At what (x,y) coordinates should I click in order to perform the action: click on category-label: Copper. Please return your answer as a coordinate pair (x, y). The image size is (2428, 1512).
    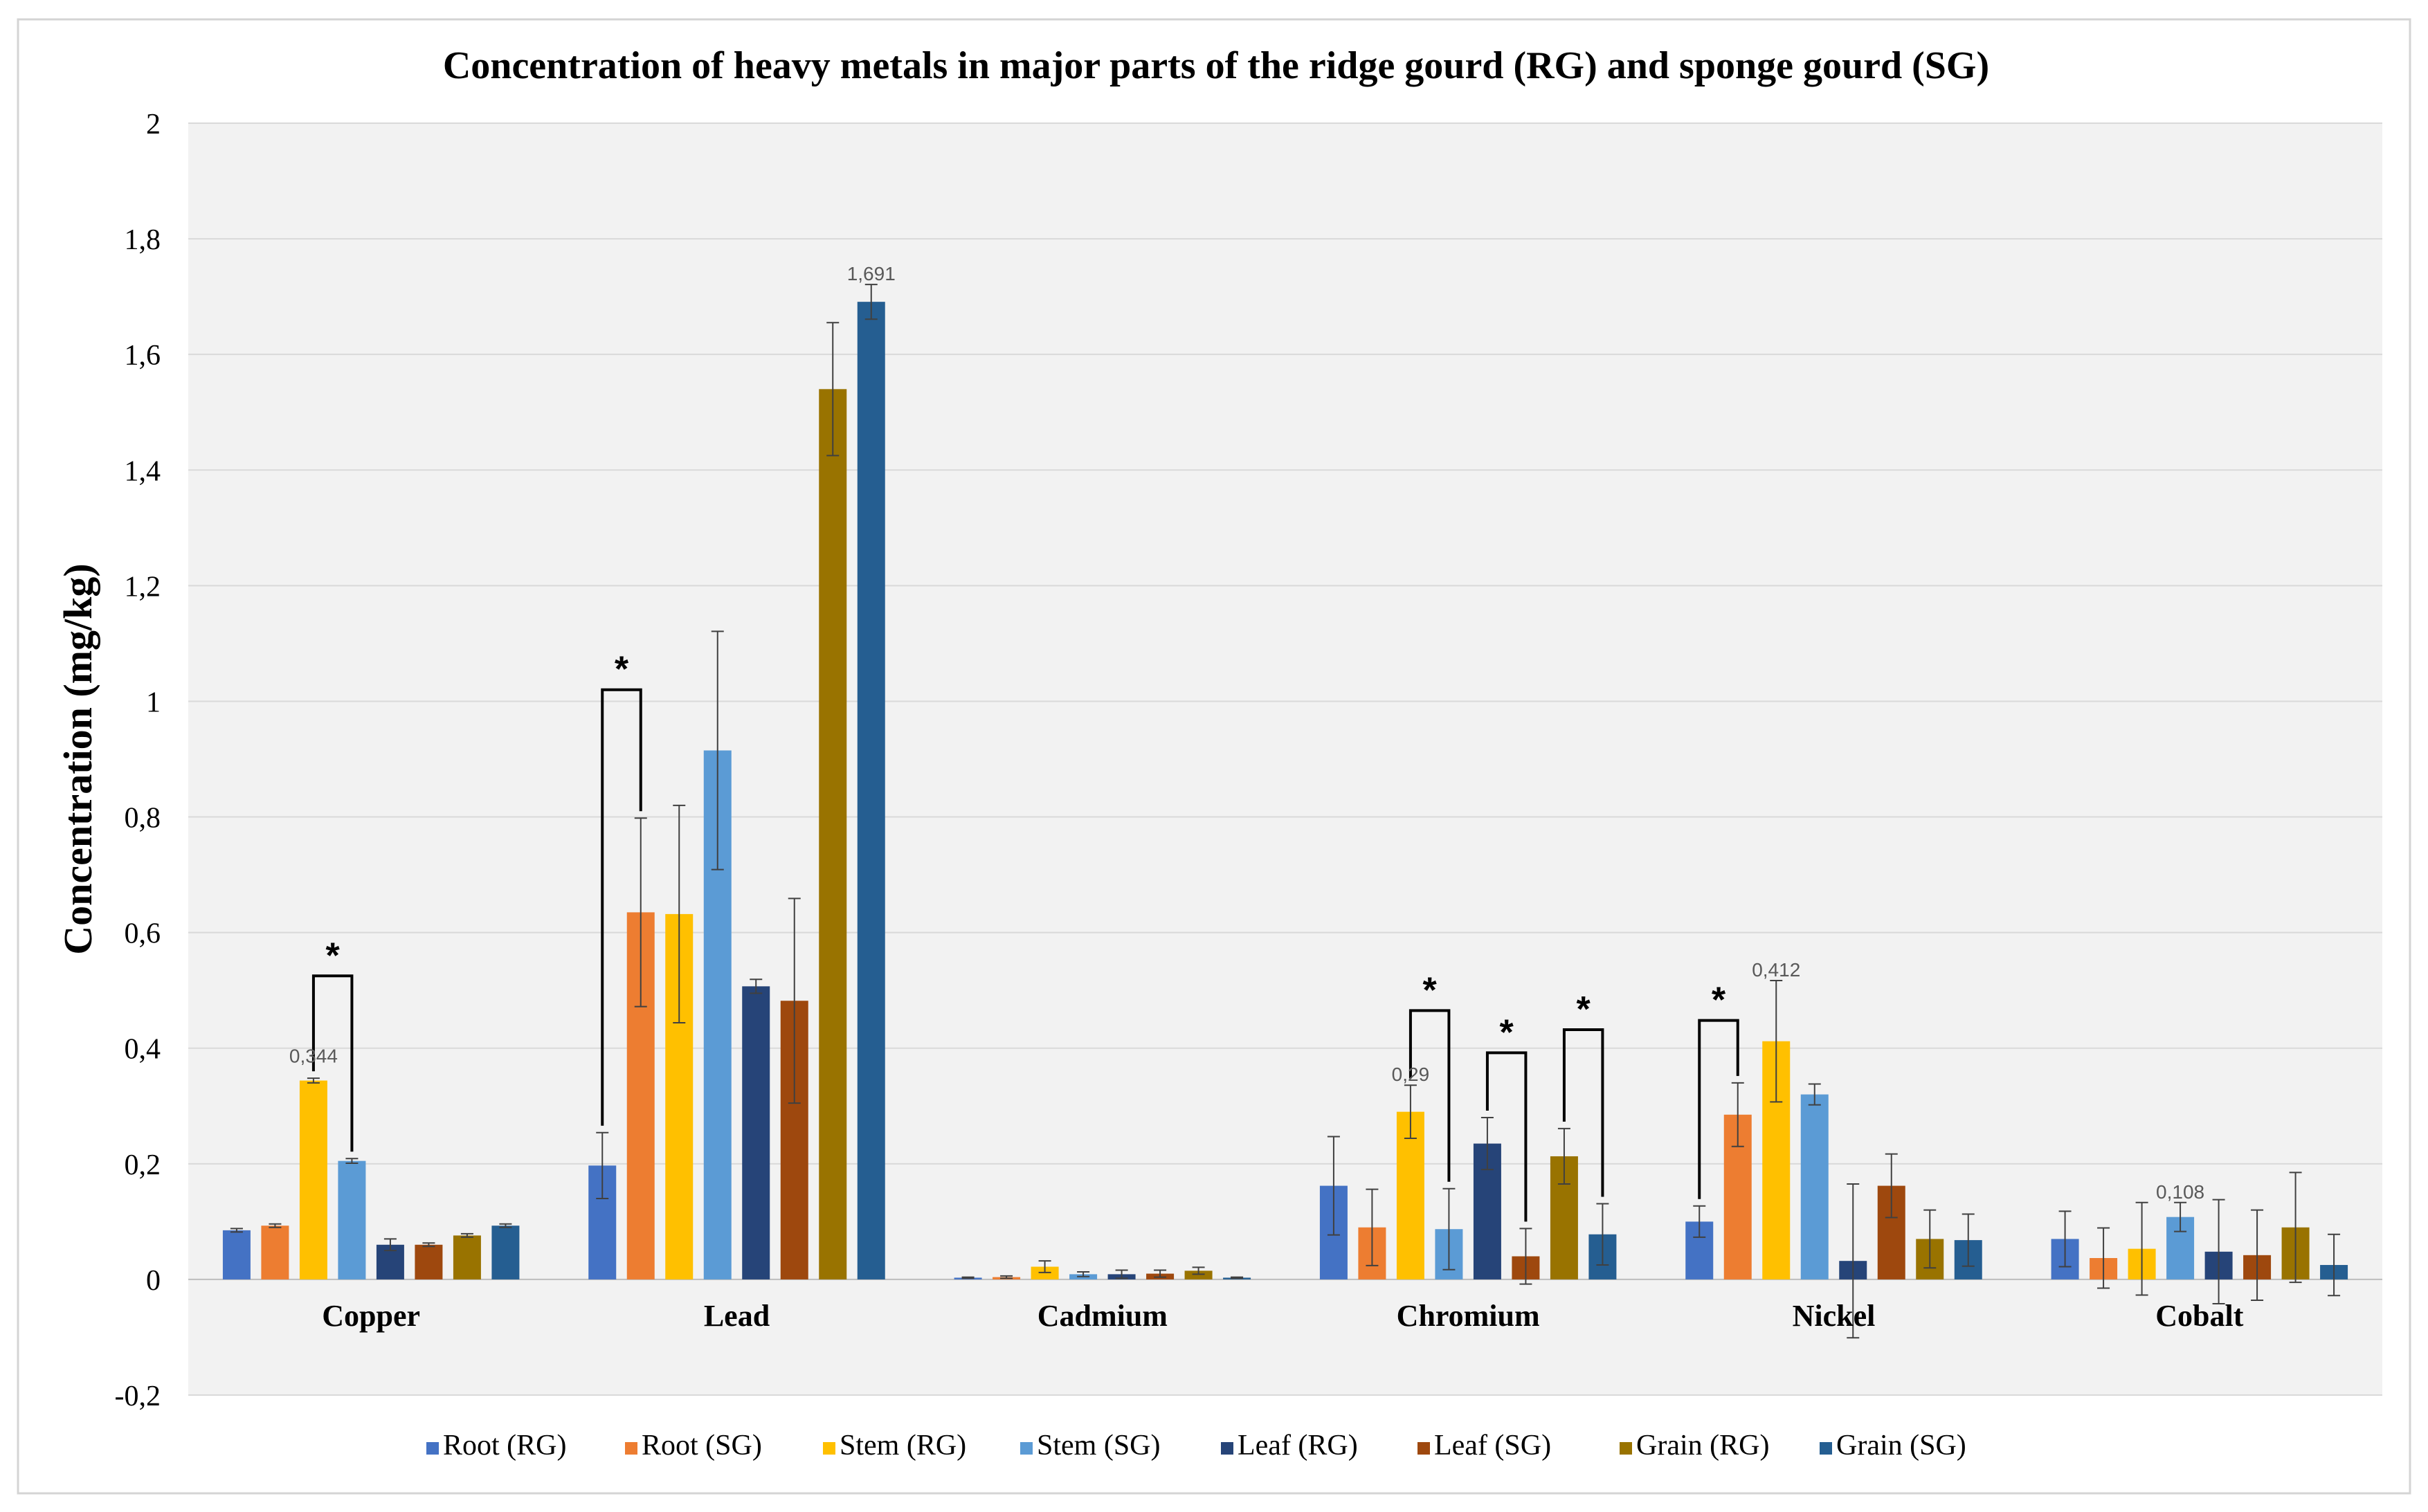
    Looking at the image, I should click on (371, 1316).